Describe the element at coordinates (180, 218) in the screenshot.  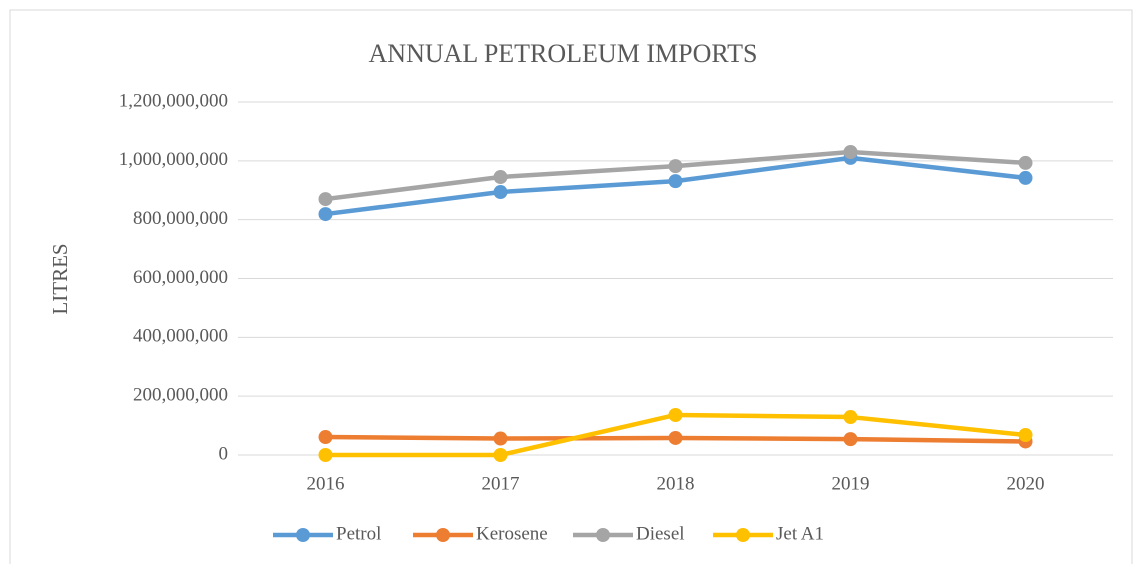
I see `y-tick-label: 800,000,000` at that location.